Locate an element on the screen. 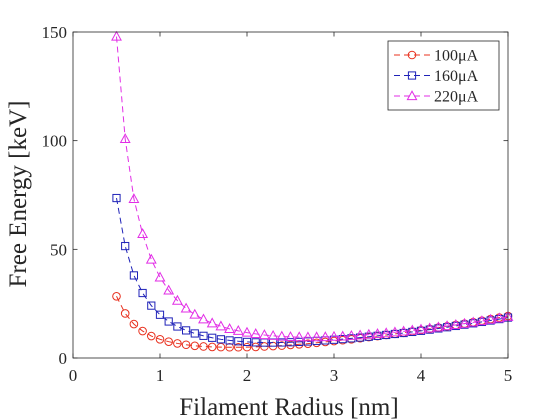 The height and width of the screenshot is (420, 560). y-tick-label: 100 is located at coordinates (55, 141).